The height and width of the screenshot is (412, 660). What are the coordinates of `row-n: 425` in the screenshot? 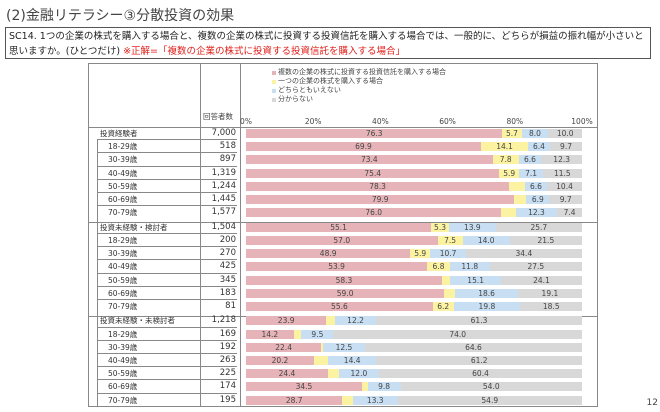 It's located at (227, 266).